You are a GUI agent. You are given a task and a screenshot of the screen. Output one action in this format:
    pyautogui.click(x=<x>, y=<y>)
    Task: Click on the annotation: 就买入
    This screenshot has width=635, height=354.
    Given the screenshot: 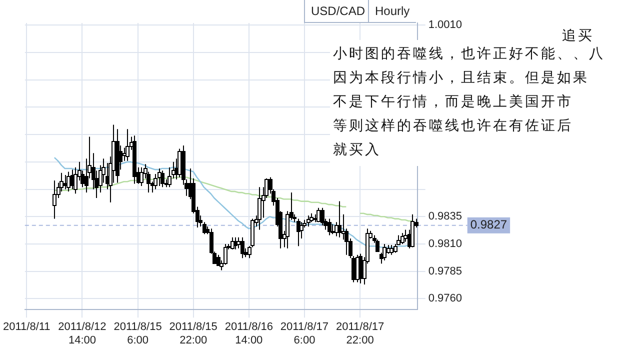 What is the action you would take?
    pyautogui.click(x=357, y=149)
    